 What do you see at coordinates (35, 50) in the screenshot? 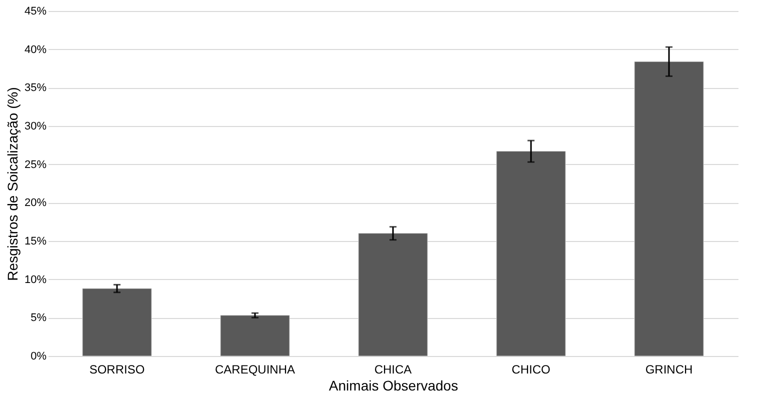
I see `y-tick-label: 40%` at bounding box center [35, 50].